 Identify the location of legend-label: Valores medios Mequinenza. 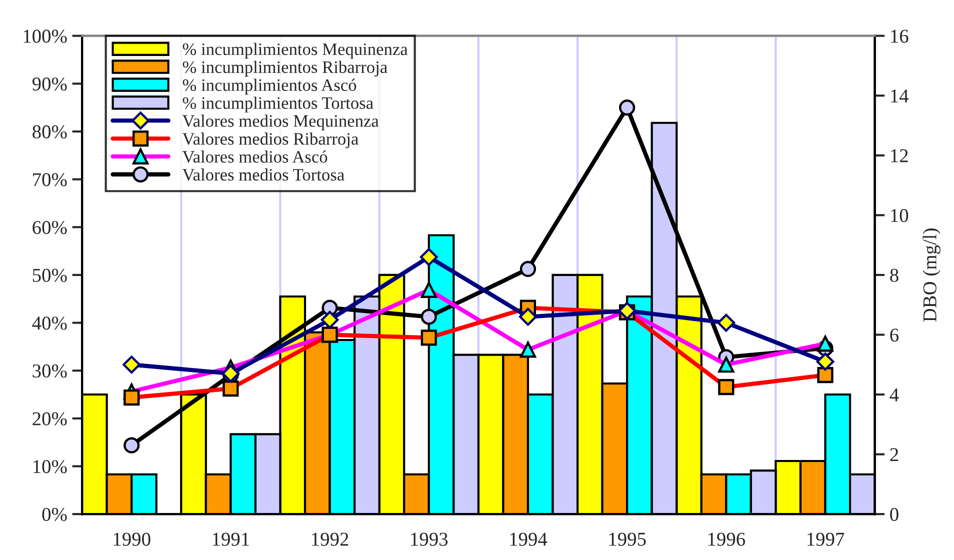
(280, 122).